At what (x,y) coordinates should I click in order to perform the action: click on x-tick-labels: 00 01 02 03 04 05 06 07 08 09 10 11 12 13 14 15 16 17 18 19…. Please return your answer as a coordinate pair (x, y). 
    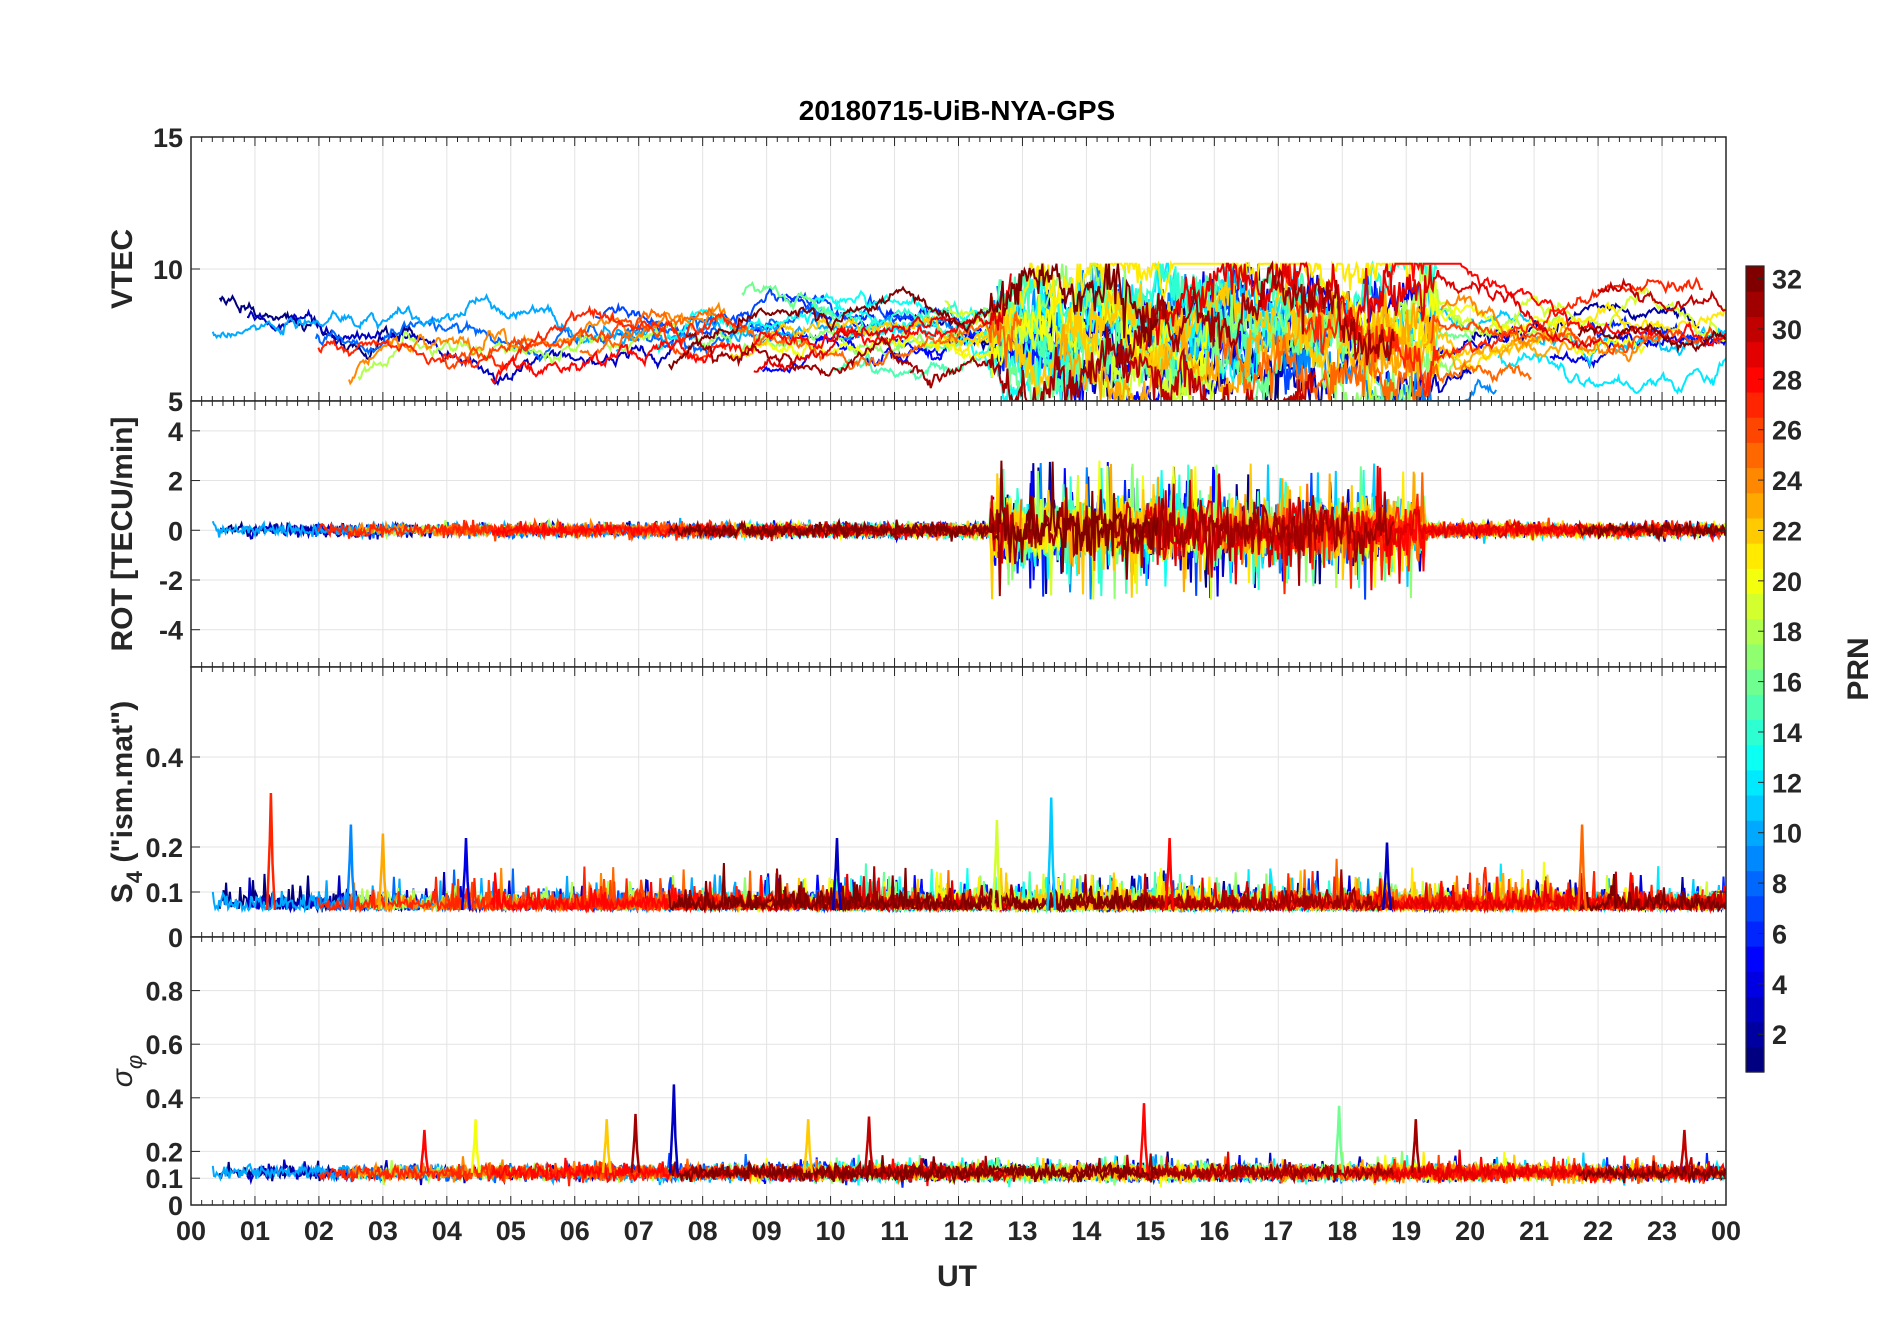
    Looking at the image, I should click on (958, 1231).